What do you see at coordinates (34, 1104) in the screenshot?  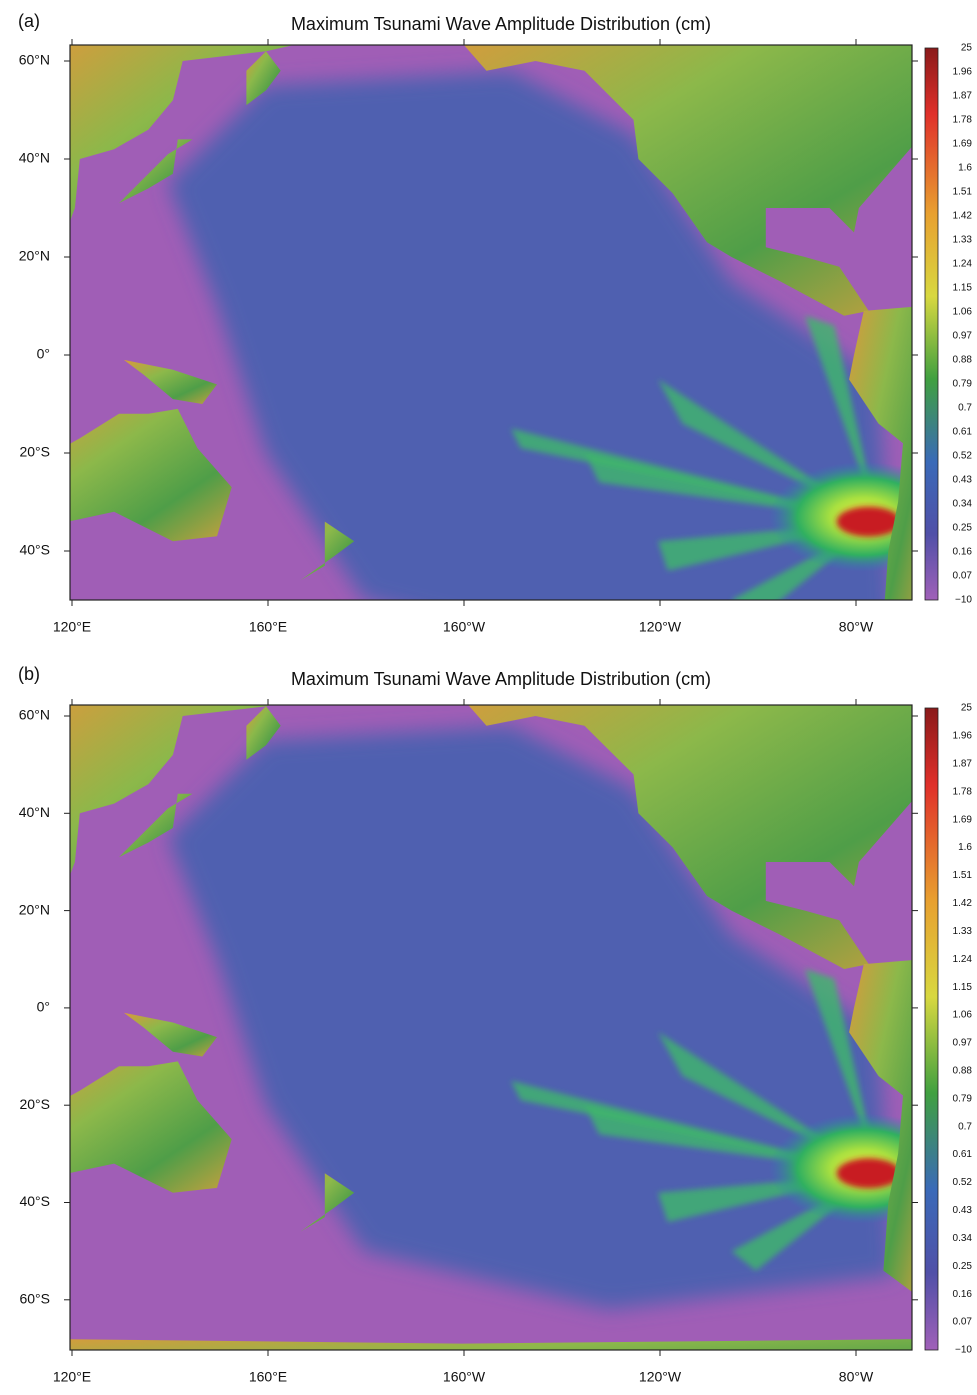 I see `latitude-label: 20°S` at bounding box center [34, 1104].